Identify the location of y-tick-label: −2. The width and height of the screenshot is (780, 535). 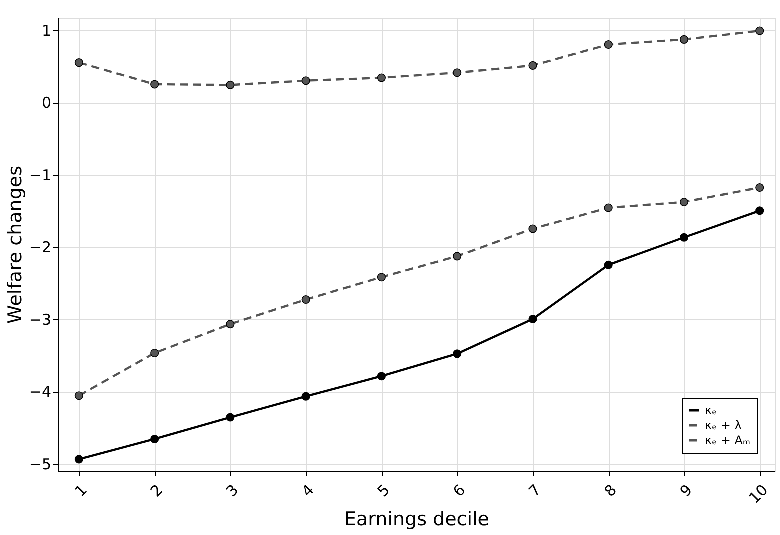
(40, 247).